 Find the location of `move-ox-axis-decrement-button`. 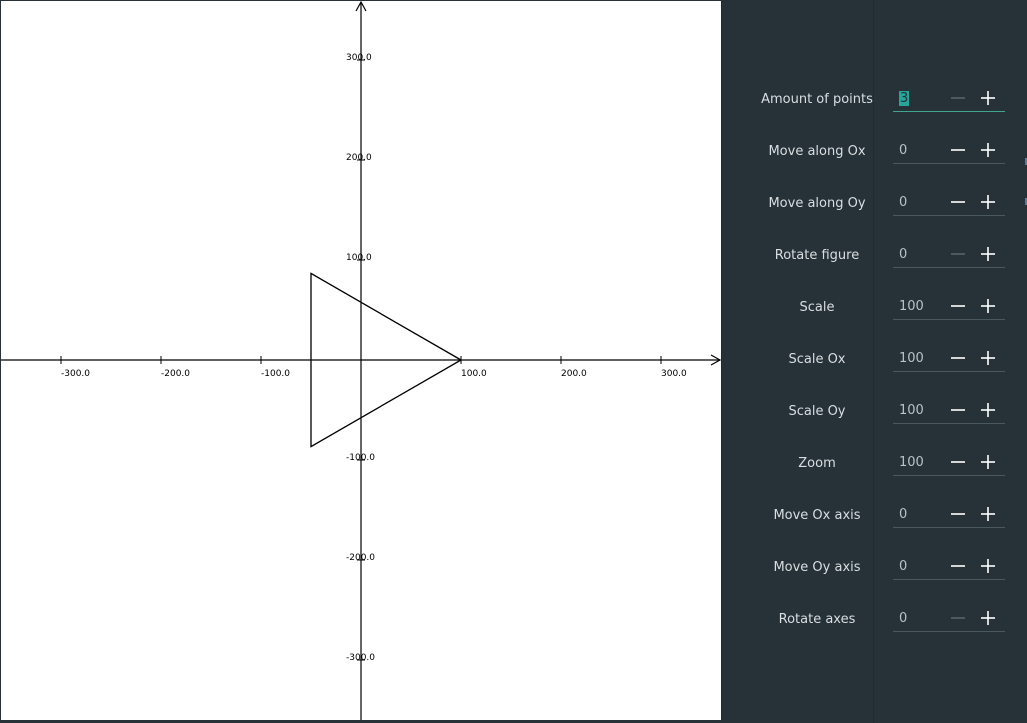

move-ox-axis-decrement-button is located at coordinates (958, 514).